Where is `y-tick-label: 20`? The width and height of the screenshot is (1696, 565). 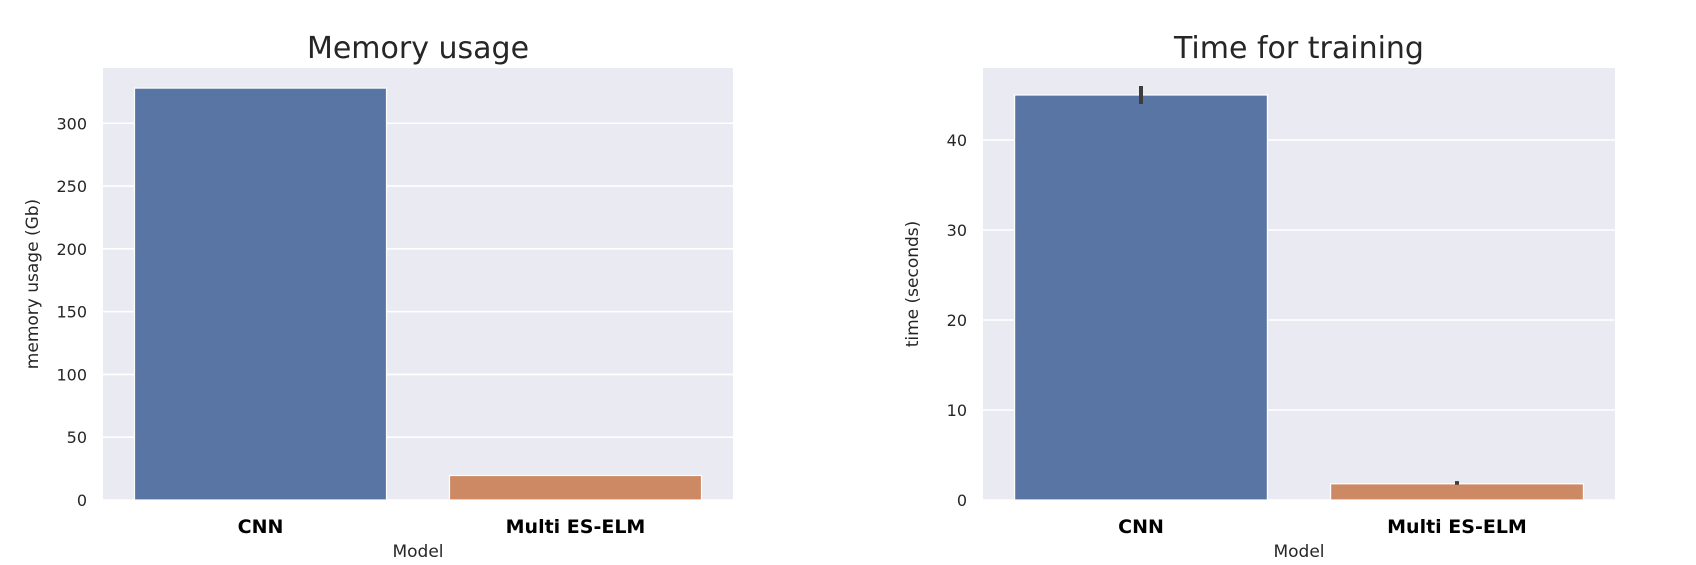 y-tick-label: 20 is located at coordinates (957, 320).